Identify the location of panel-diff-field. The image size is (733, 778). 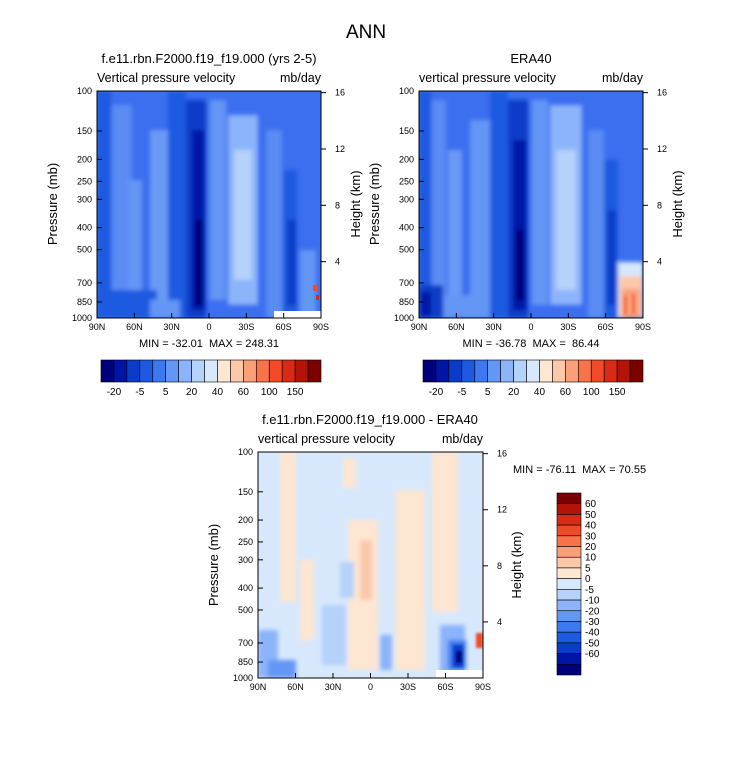
(370, 565).